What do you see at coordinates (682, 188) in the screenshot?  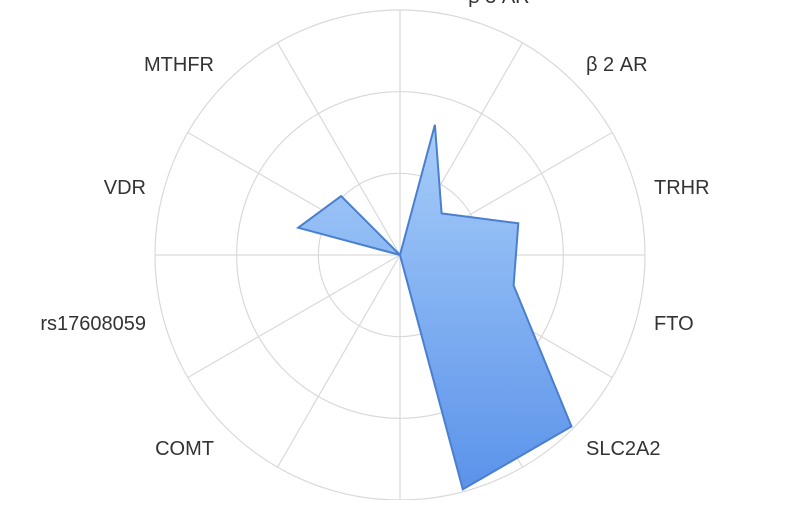 I see `category-label: TRHR` at bounding box center [682, 188].